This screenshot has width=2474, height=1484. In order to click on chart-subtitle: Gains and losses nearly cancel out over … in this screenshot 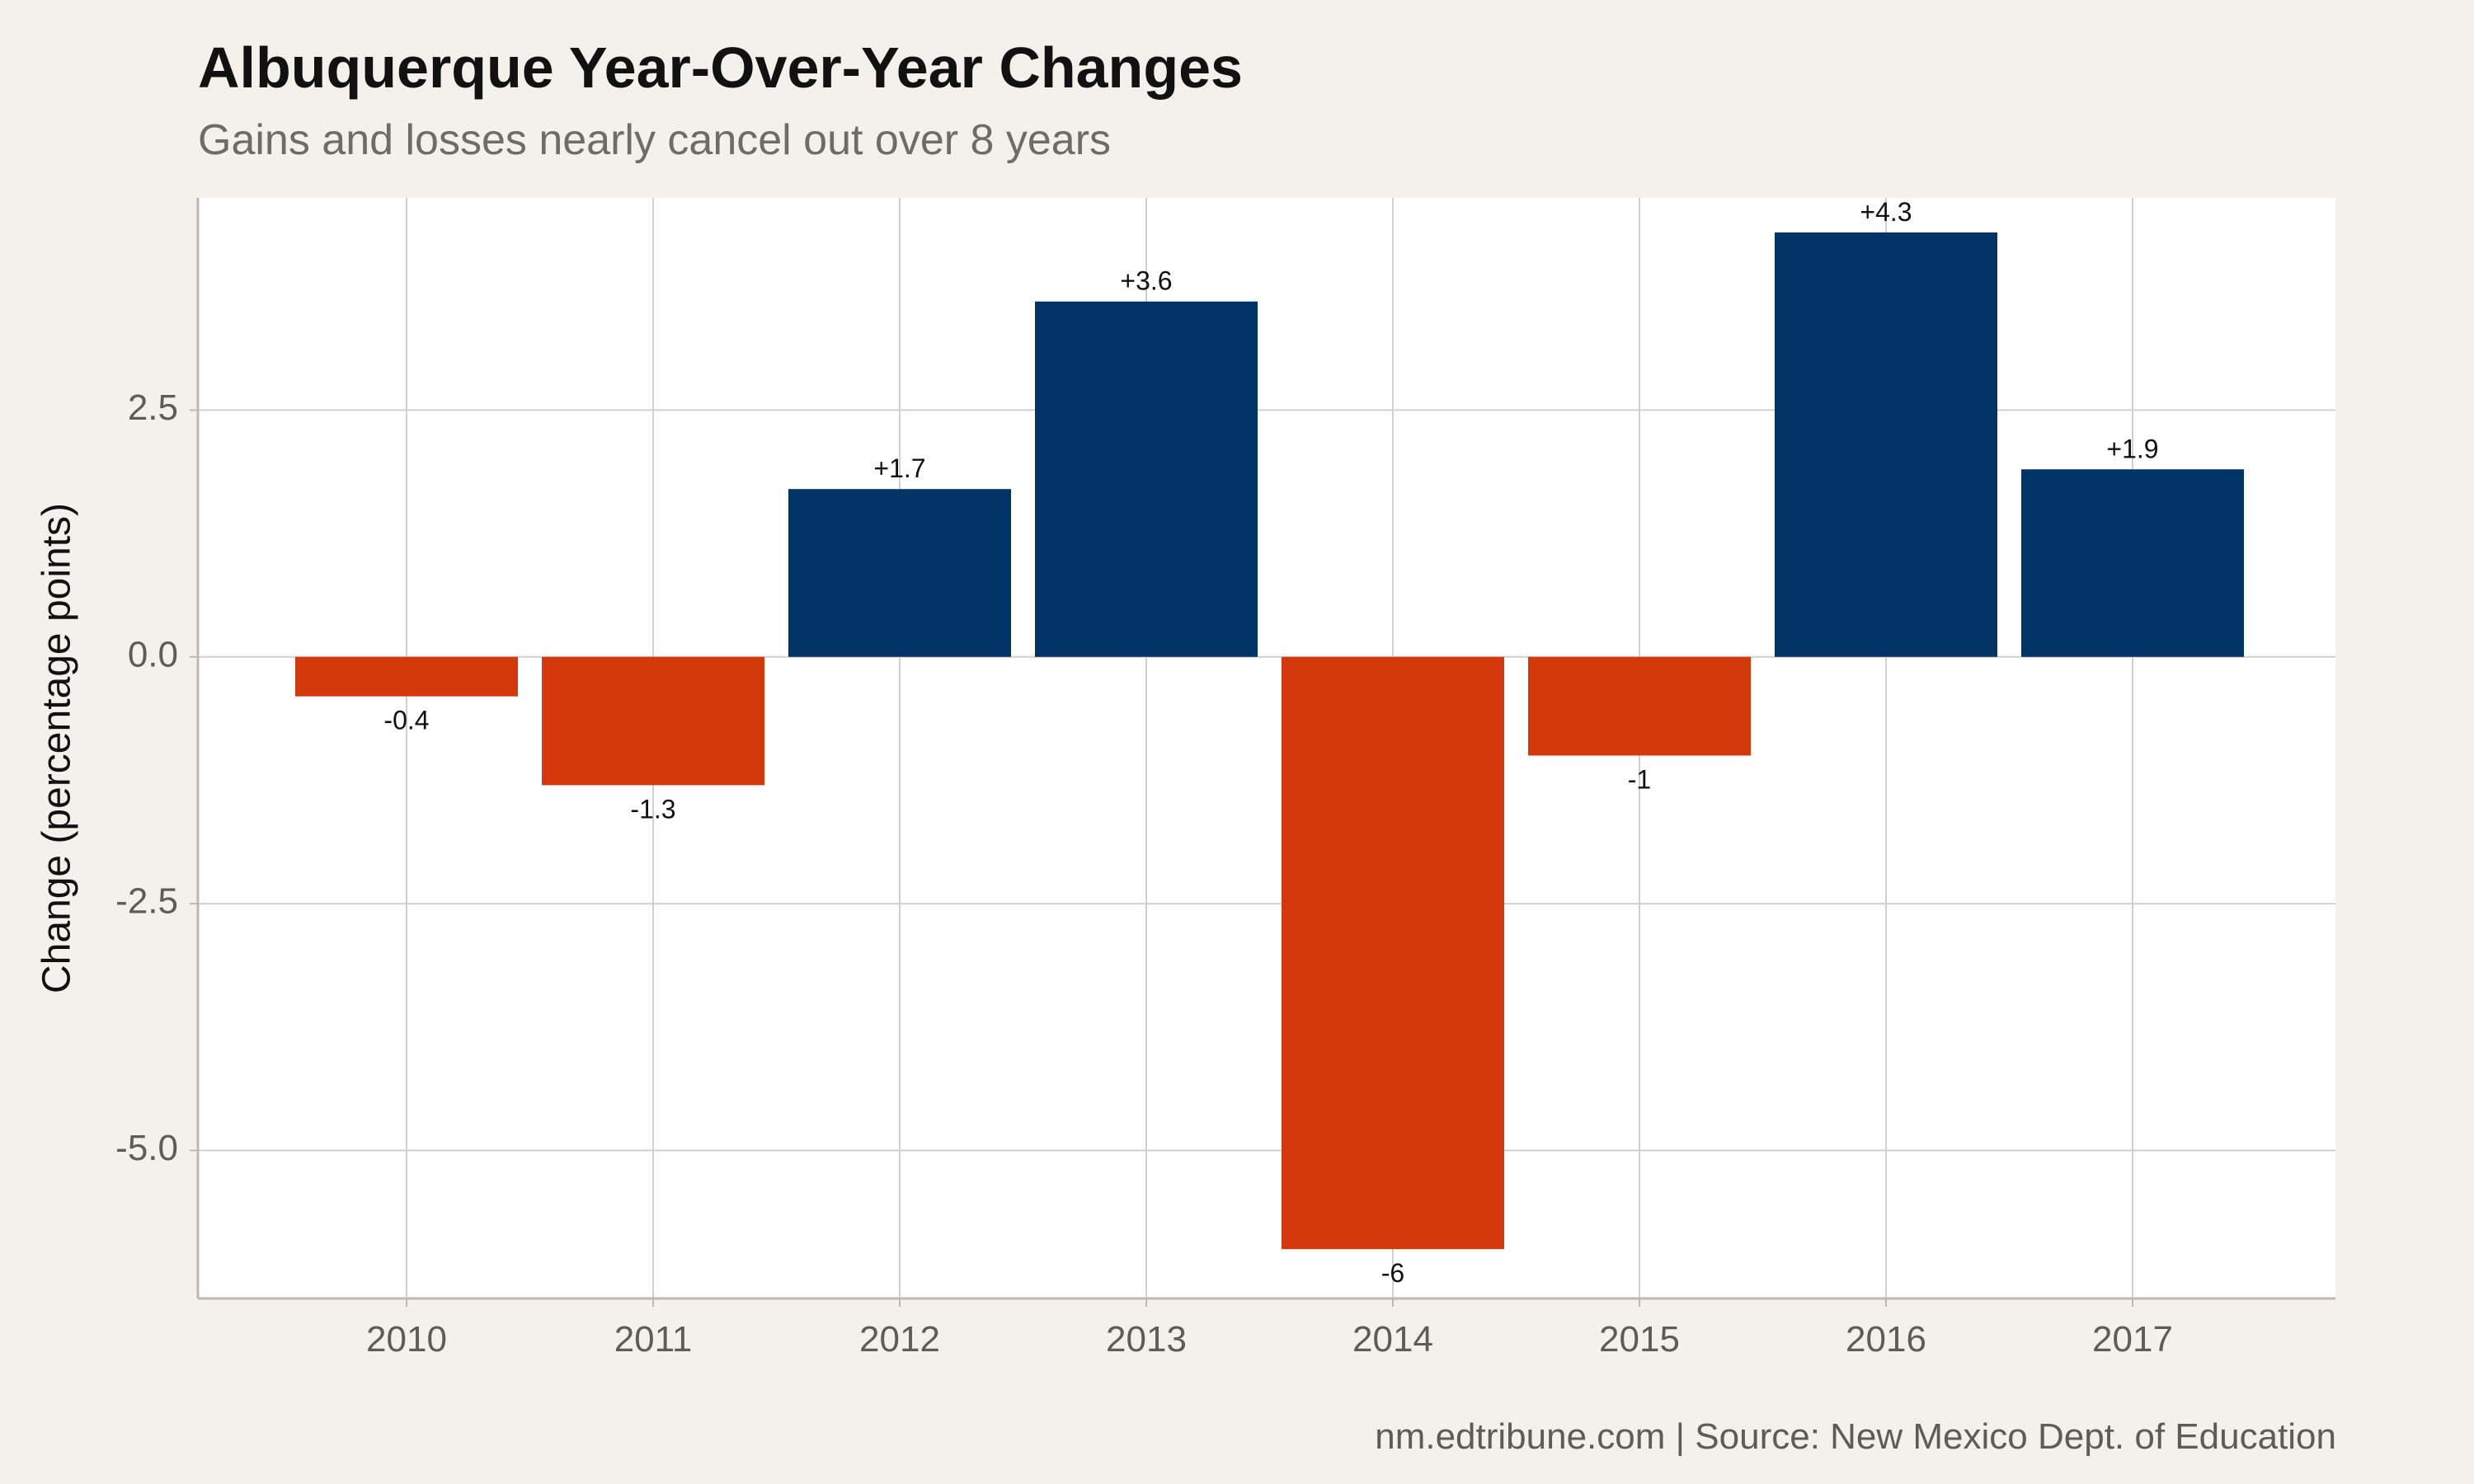, I will do `click(655, 140)`.